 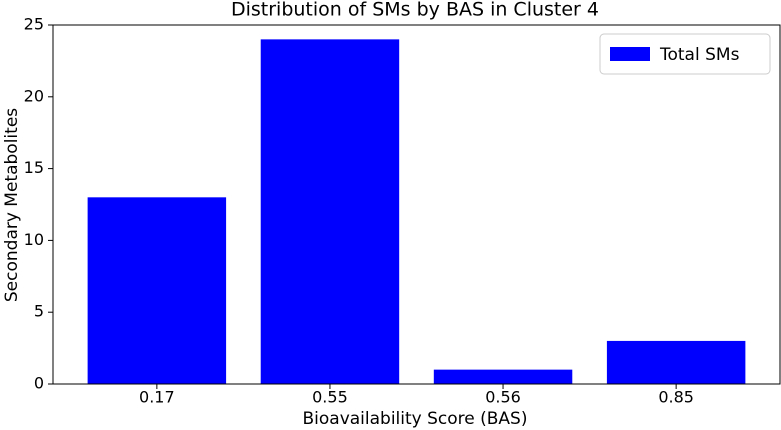 What do you see at coordinates (415, 10) in the screenshot?
I see `chart-title: Distribution of SMs by BAS in Cluster 4` at bounding box center [415, 10].